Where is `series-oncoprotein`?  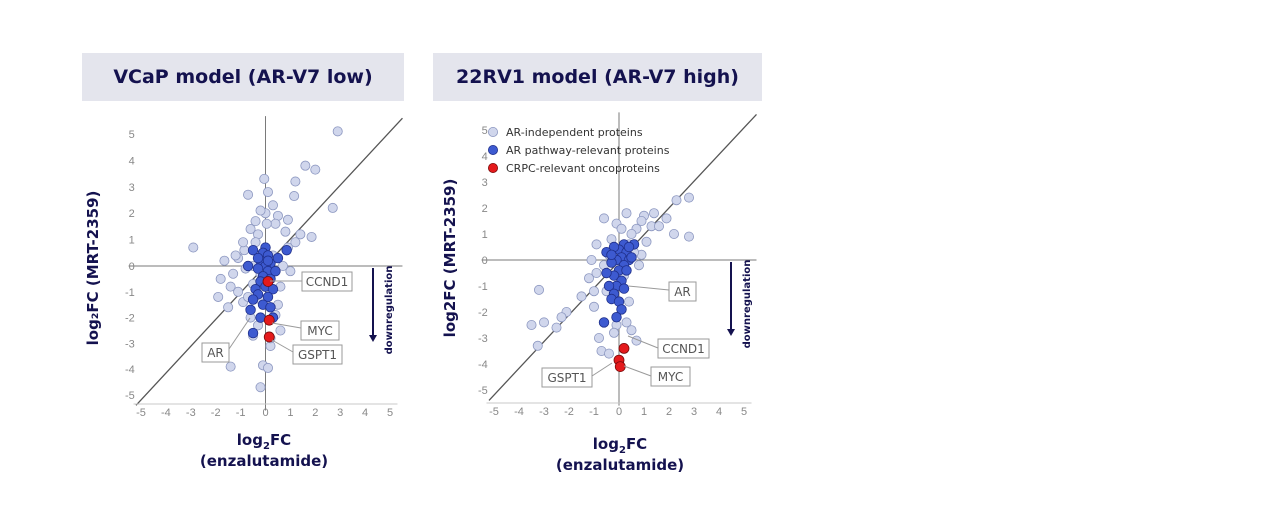
series-oncoprotein is located at coordinates (268, 309).